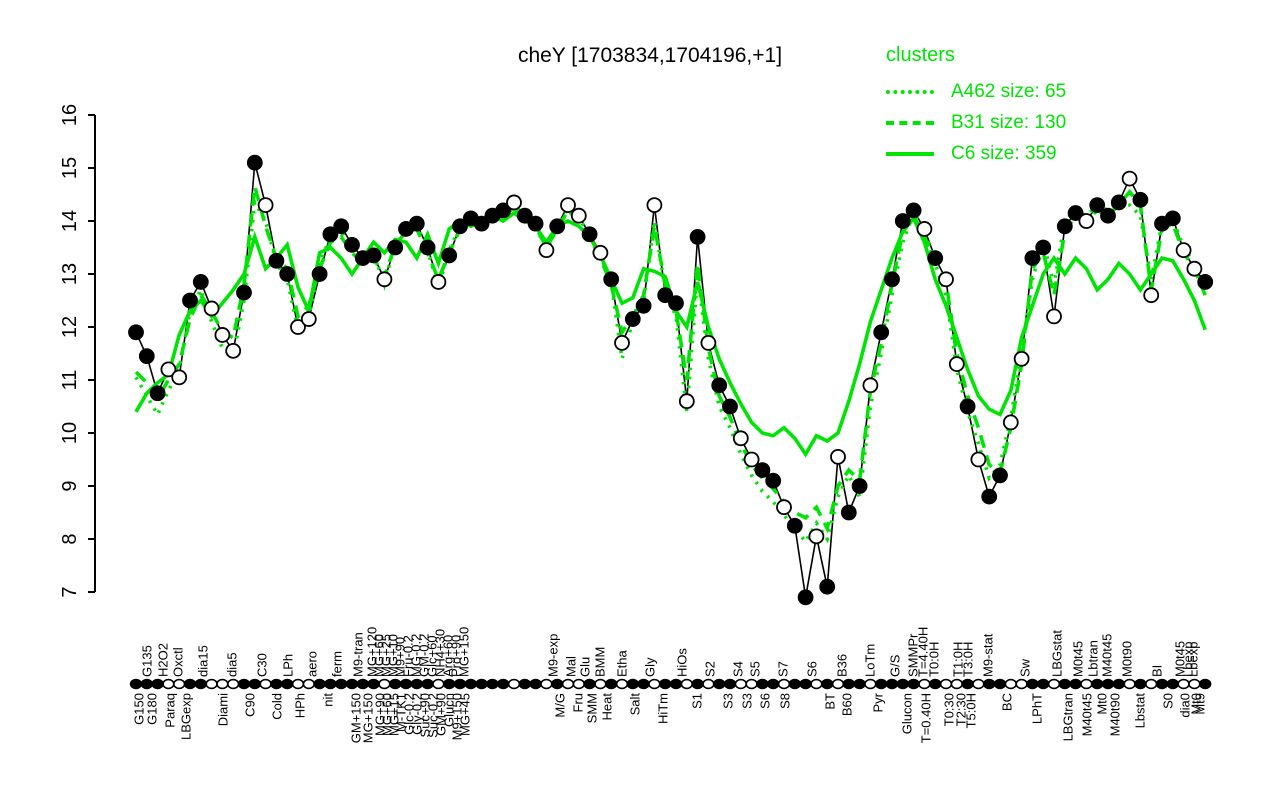 The height and width of the screenshot is (800, 1280). What do you see at coordinates (1068, 717) in the screenshot?
I see `x-condition-label: LBGtran` at bounding box center [1068, 717].